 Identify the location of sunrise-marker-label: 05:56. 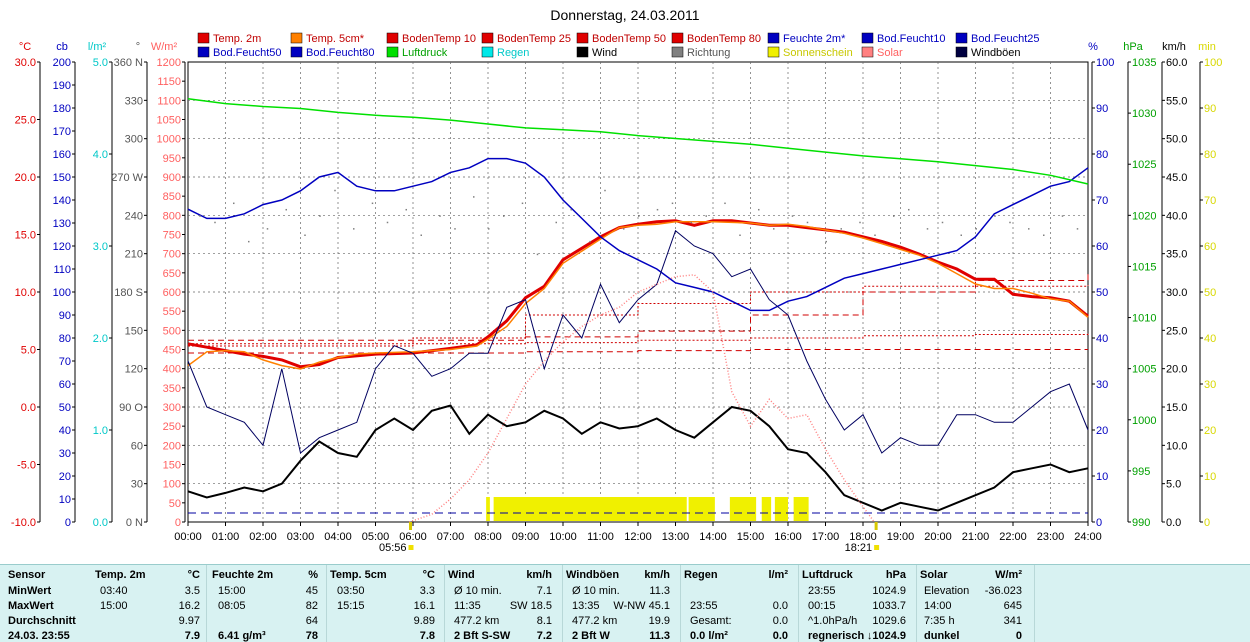
(393, 548).